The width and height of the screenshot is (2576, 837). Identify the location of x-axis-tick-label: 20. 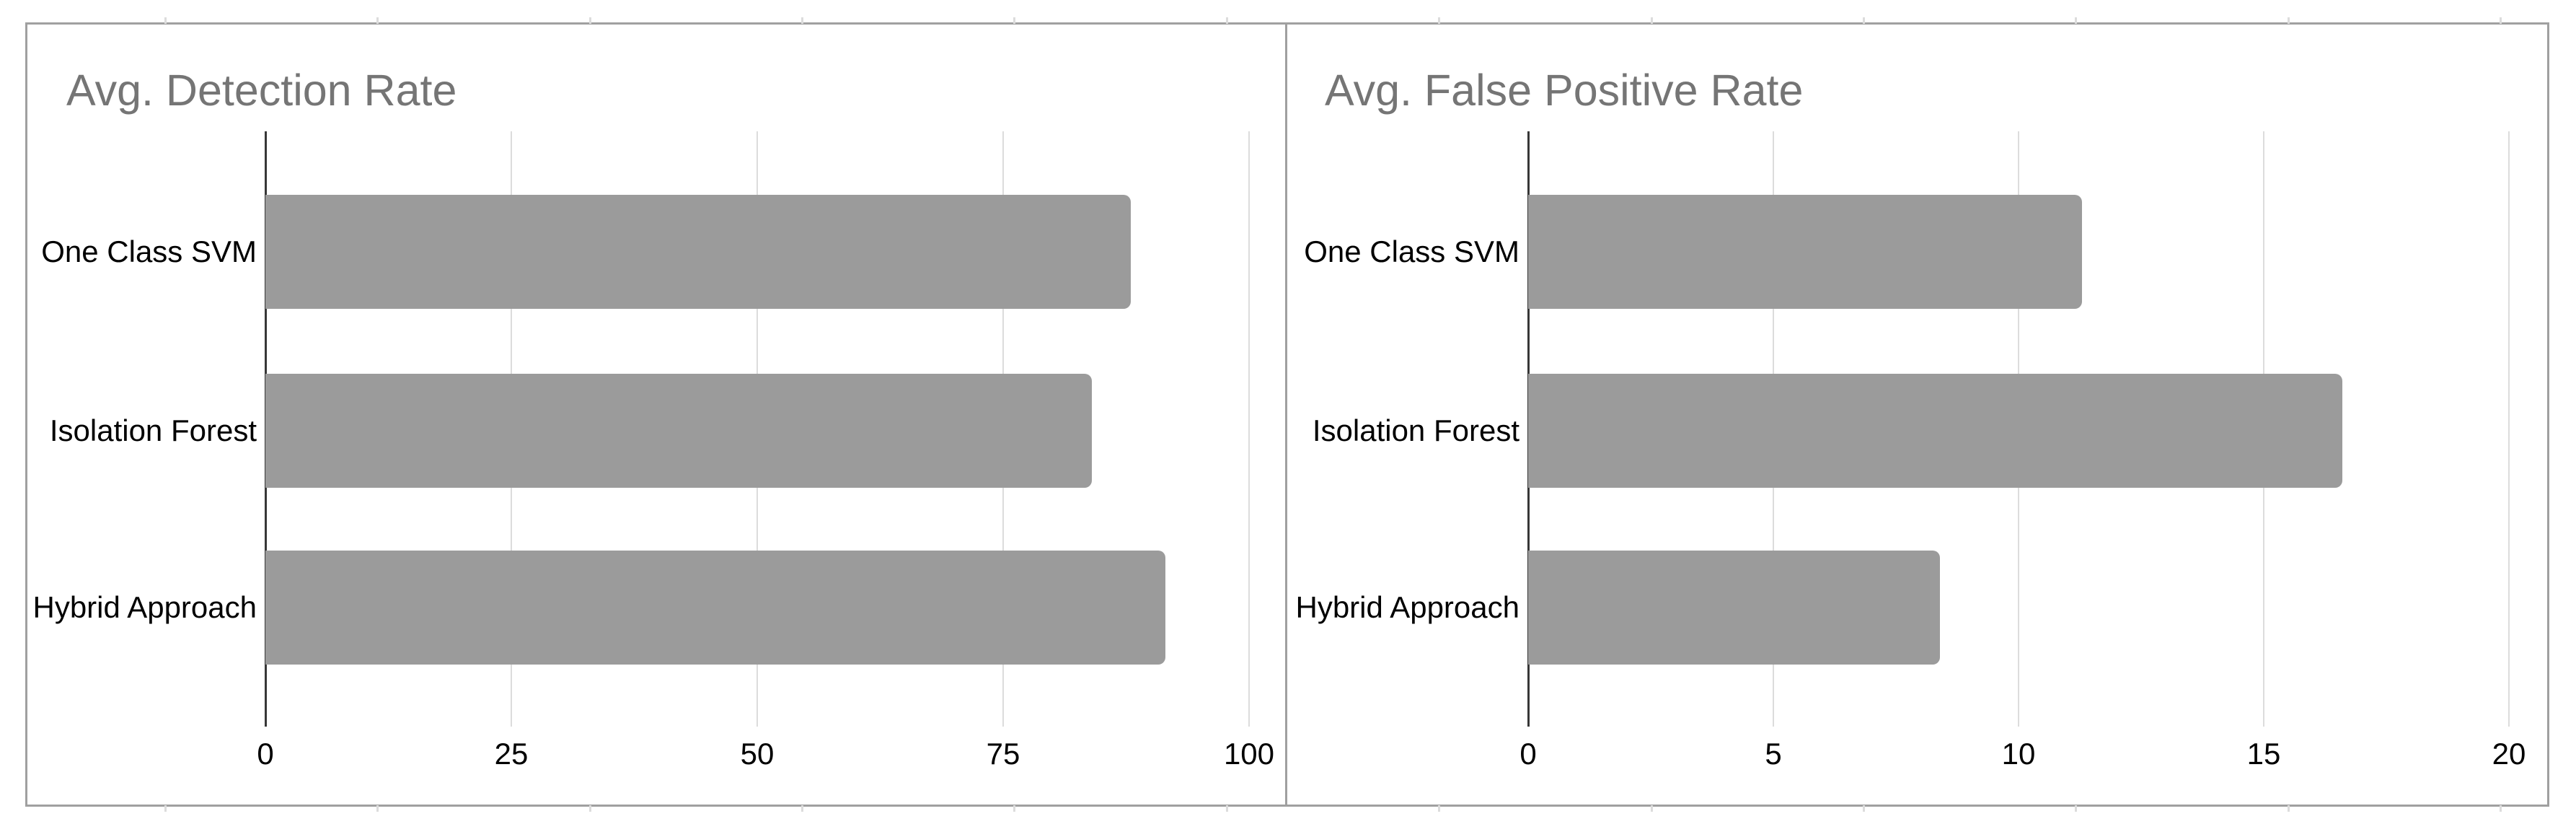
(2509, 754).